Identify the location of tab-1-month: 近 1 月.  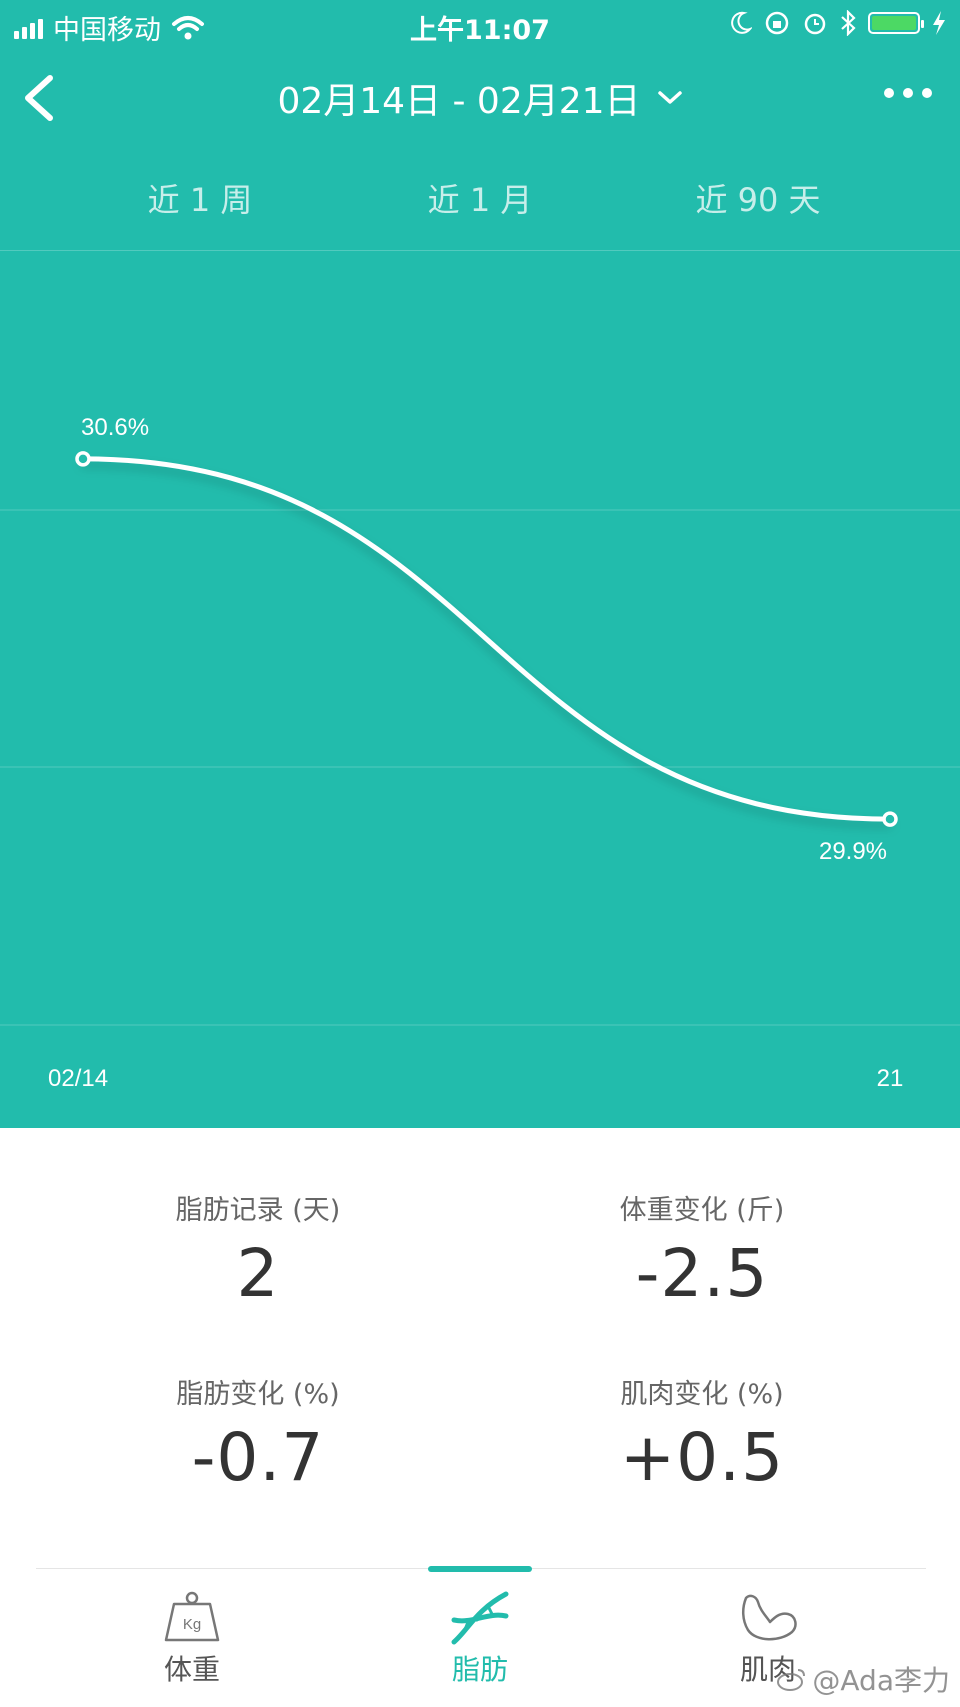
(480, 200).